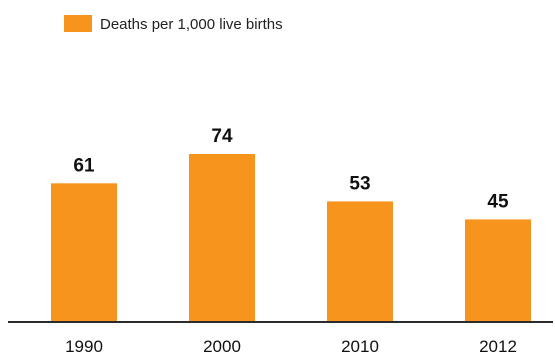  Describe the element at coordinates (498, 346) in the screenshot. I see `x-tick-label-2012: 2012` at that location.